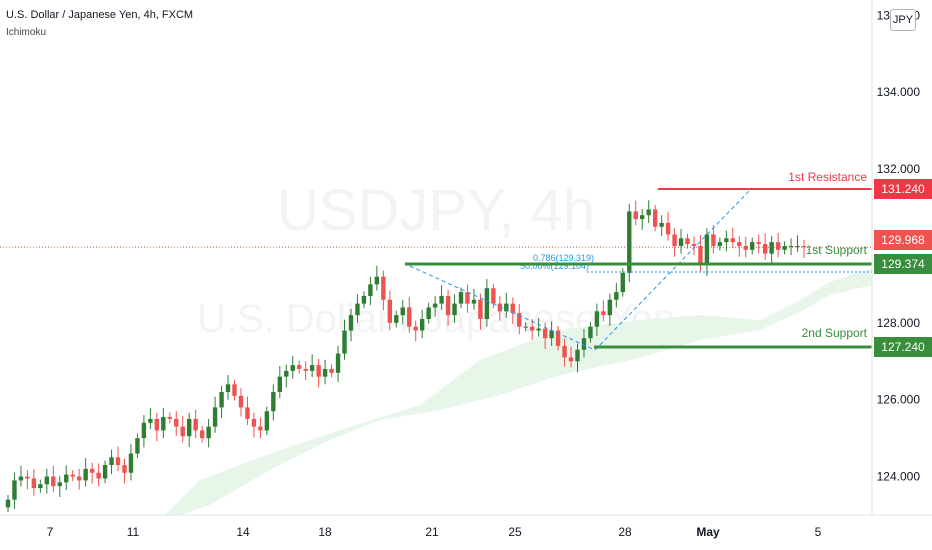  I want to click on resistance-price-tag, so click(903, 189).